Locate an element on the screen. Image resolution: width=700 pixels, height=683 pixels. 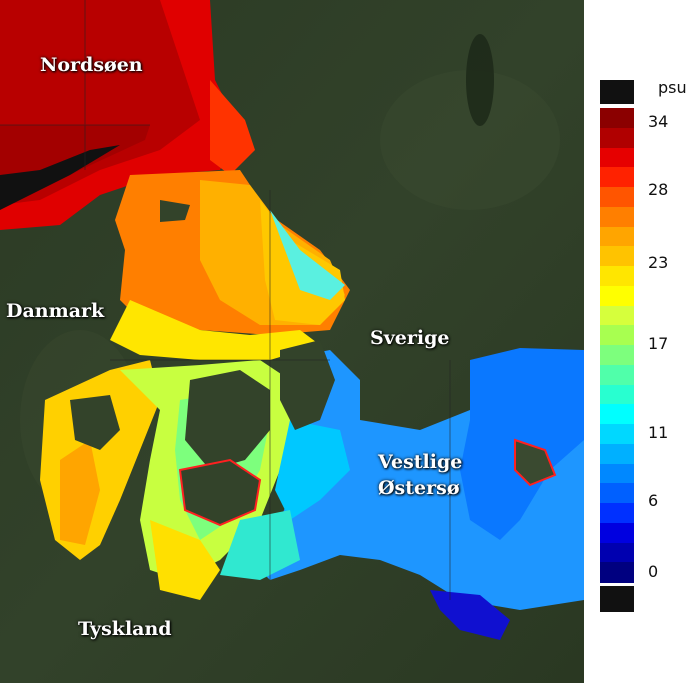
legend-land-swatch-bottom is located at coordinates (617, 599).